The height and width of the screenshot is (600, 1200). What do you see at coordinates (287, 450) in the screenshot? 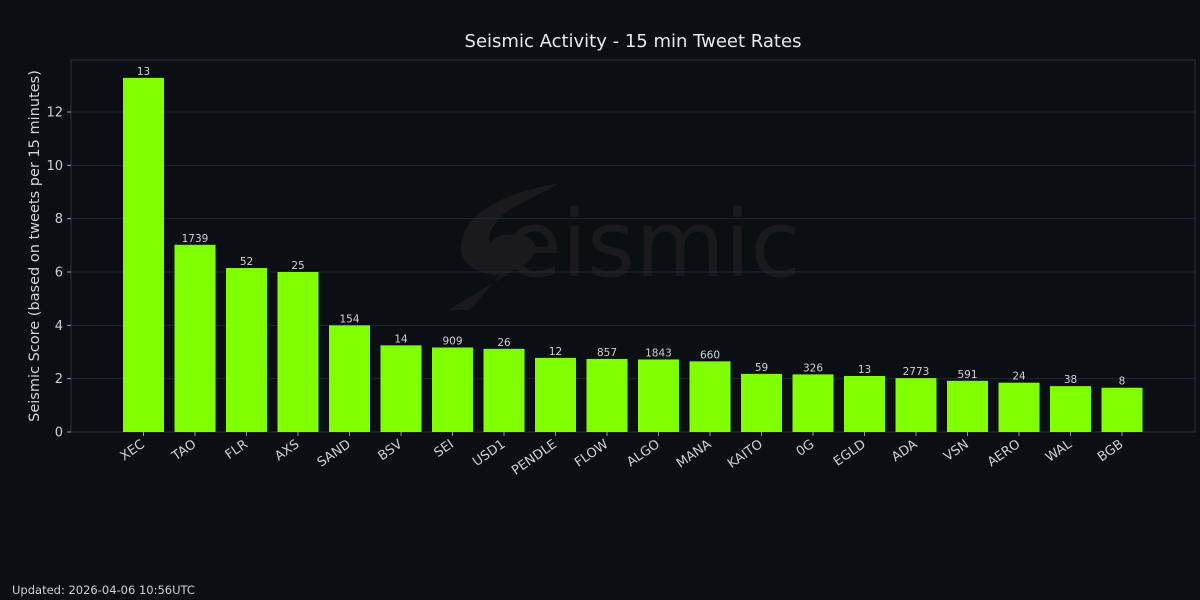
I see `x-tick-label: AXS` at bounding box center [287, 450].